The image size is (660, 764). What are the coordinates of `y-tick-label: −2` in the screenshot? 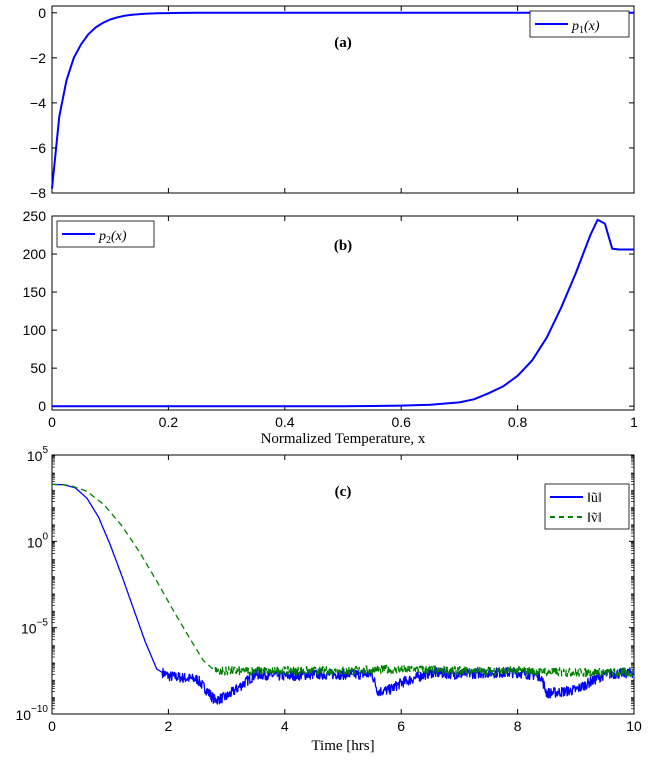 It's located at (38, 58).